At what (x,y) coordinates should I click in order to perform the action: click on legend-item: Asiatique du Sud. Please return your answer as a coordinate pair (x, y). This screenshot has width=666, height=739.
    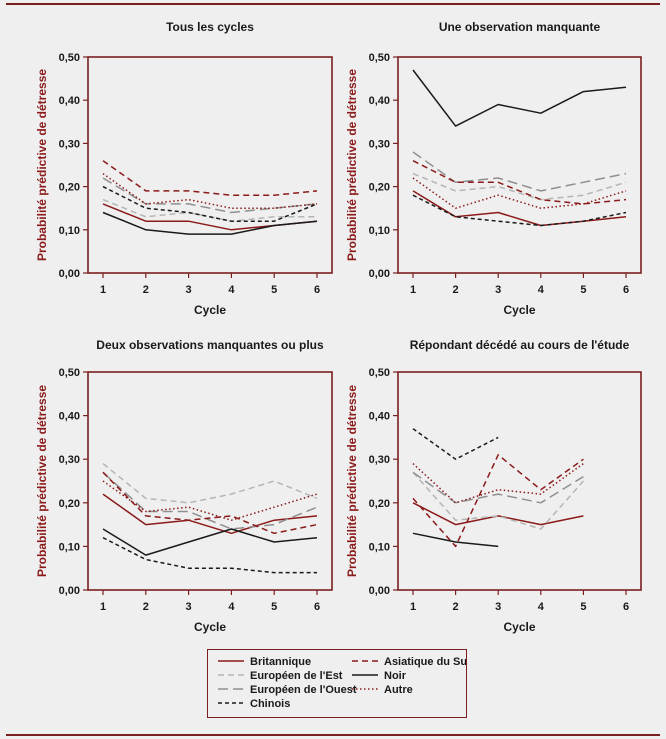
    Looking at the image, I should click on (413, 662).